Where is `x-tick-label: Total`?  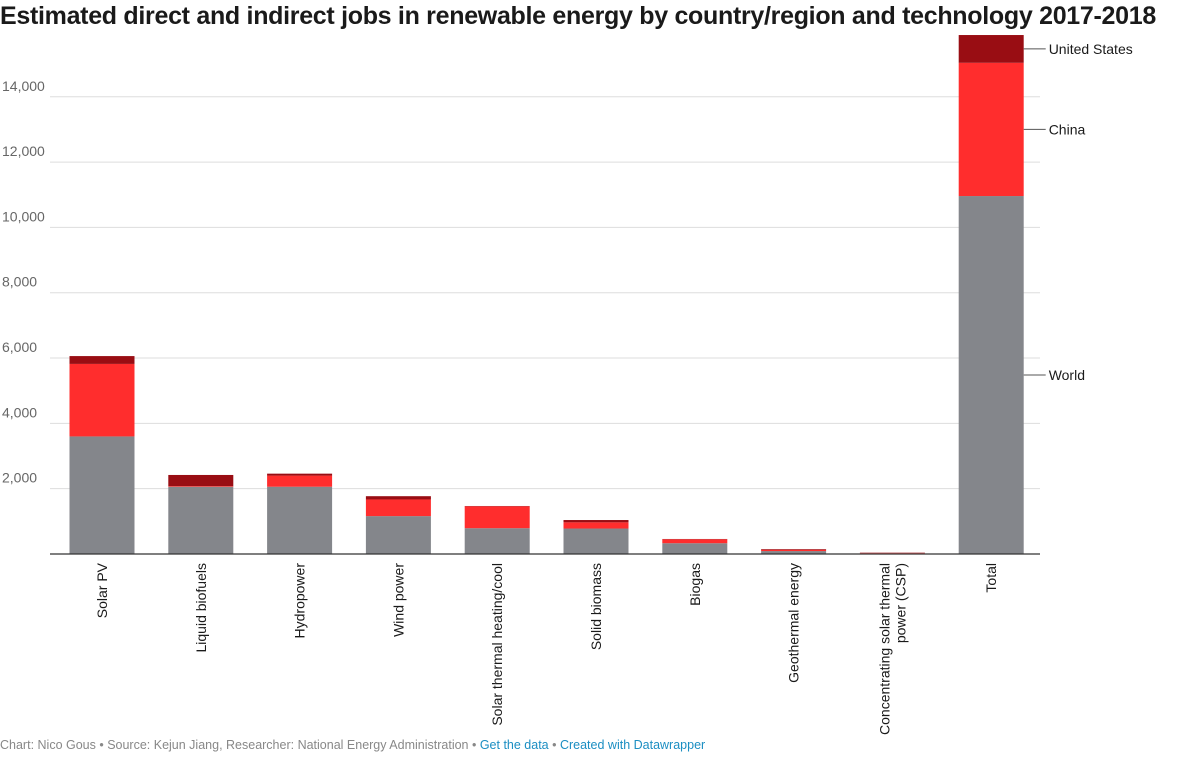 x-tick-label: Total is located at coordinates (991, 578).